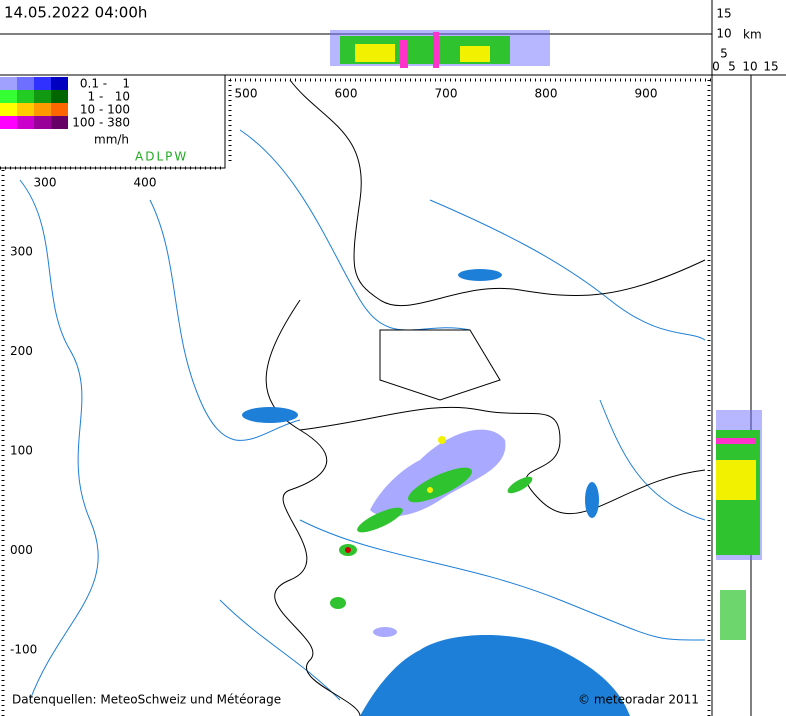 Image resolution: width=786 pixels, height=716 pixels. I want to click on side-profile-echo, so click(739, 525).